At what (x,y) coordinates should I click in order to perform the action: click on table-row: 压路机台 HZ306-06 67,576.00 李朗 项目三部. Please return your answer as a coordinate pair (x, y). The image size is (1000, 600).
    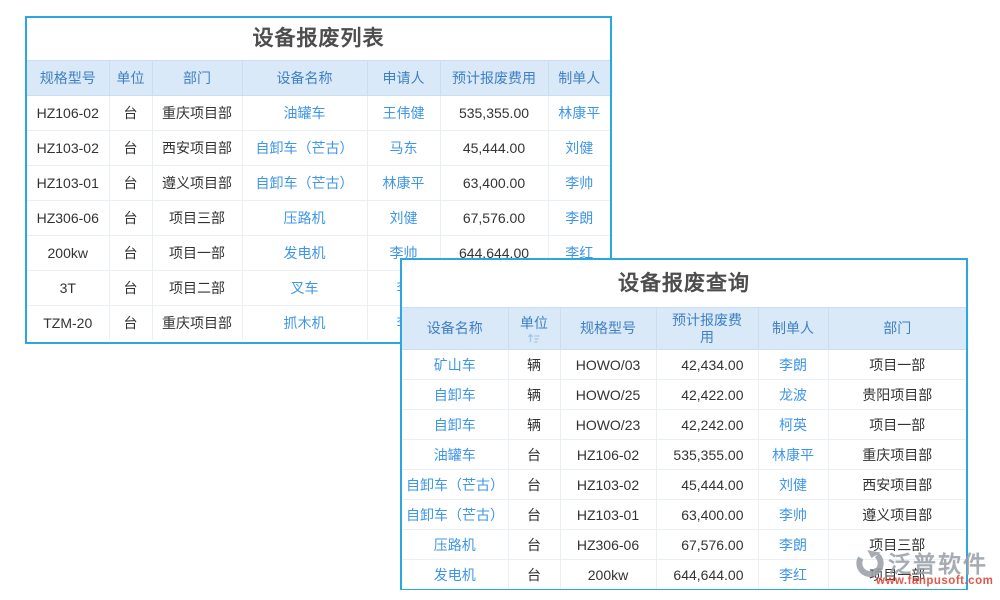
    Looking at the image, I should click on (684, 544).